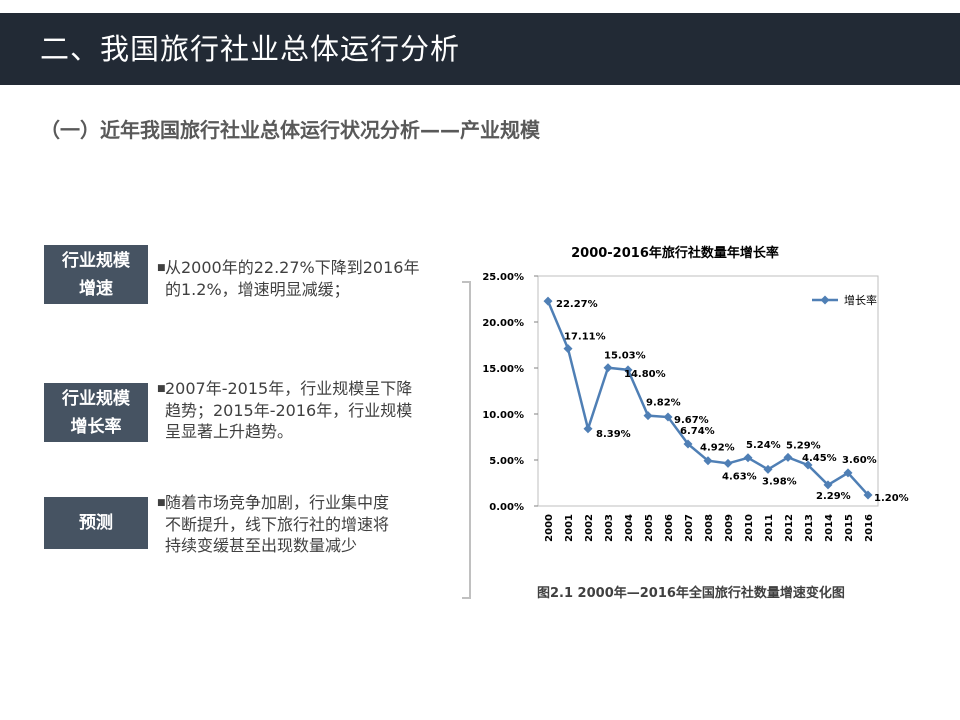 The height and width of the screenshot is (720, 960). What do you see at coordinates (96, 288) in the screenshot?
I see `label-line: 增速` at bounding box center [96, 288].